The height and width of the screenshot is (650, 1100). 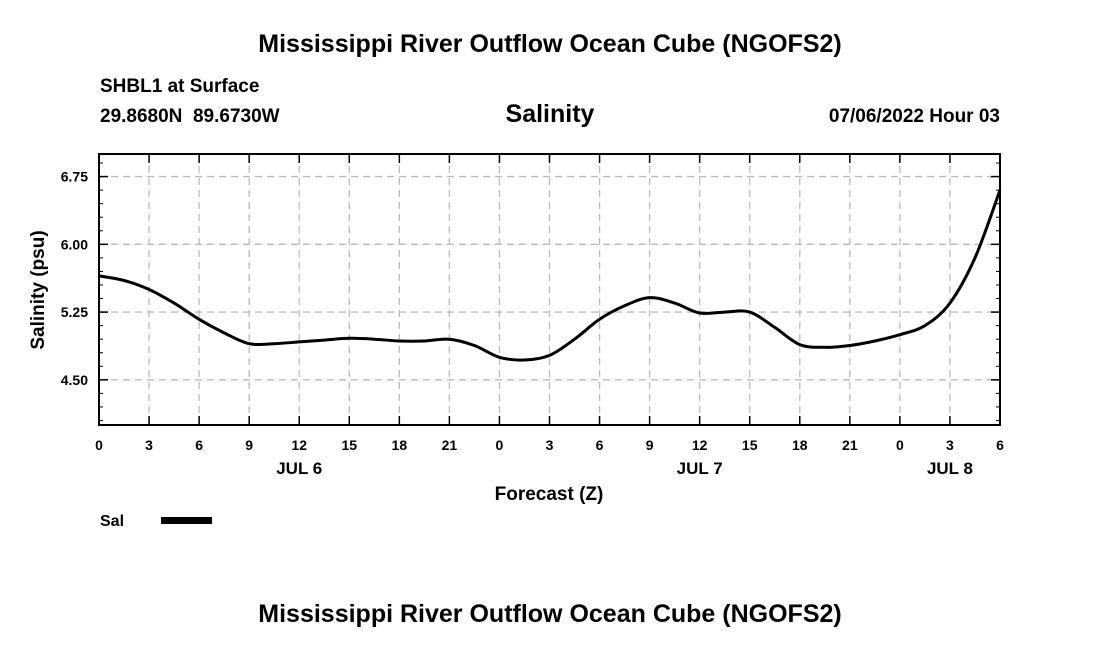 What do you see at coordinates (700, 468) in the screenshot?
I see `date-label: JUL 7` at bounding box center [700, 468].